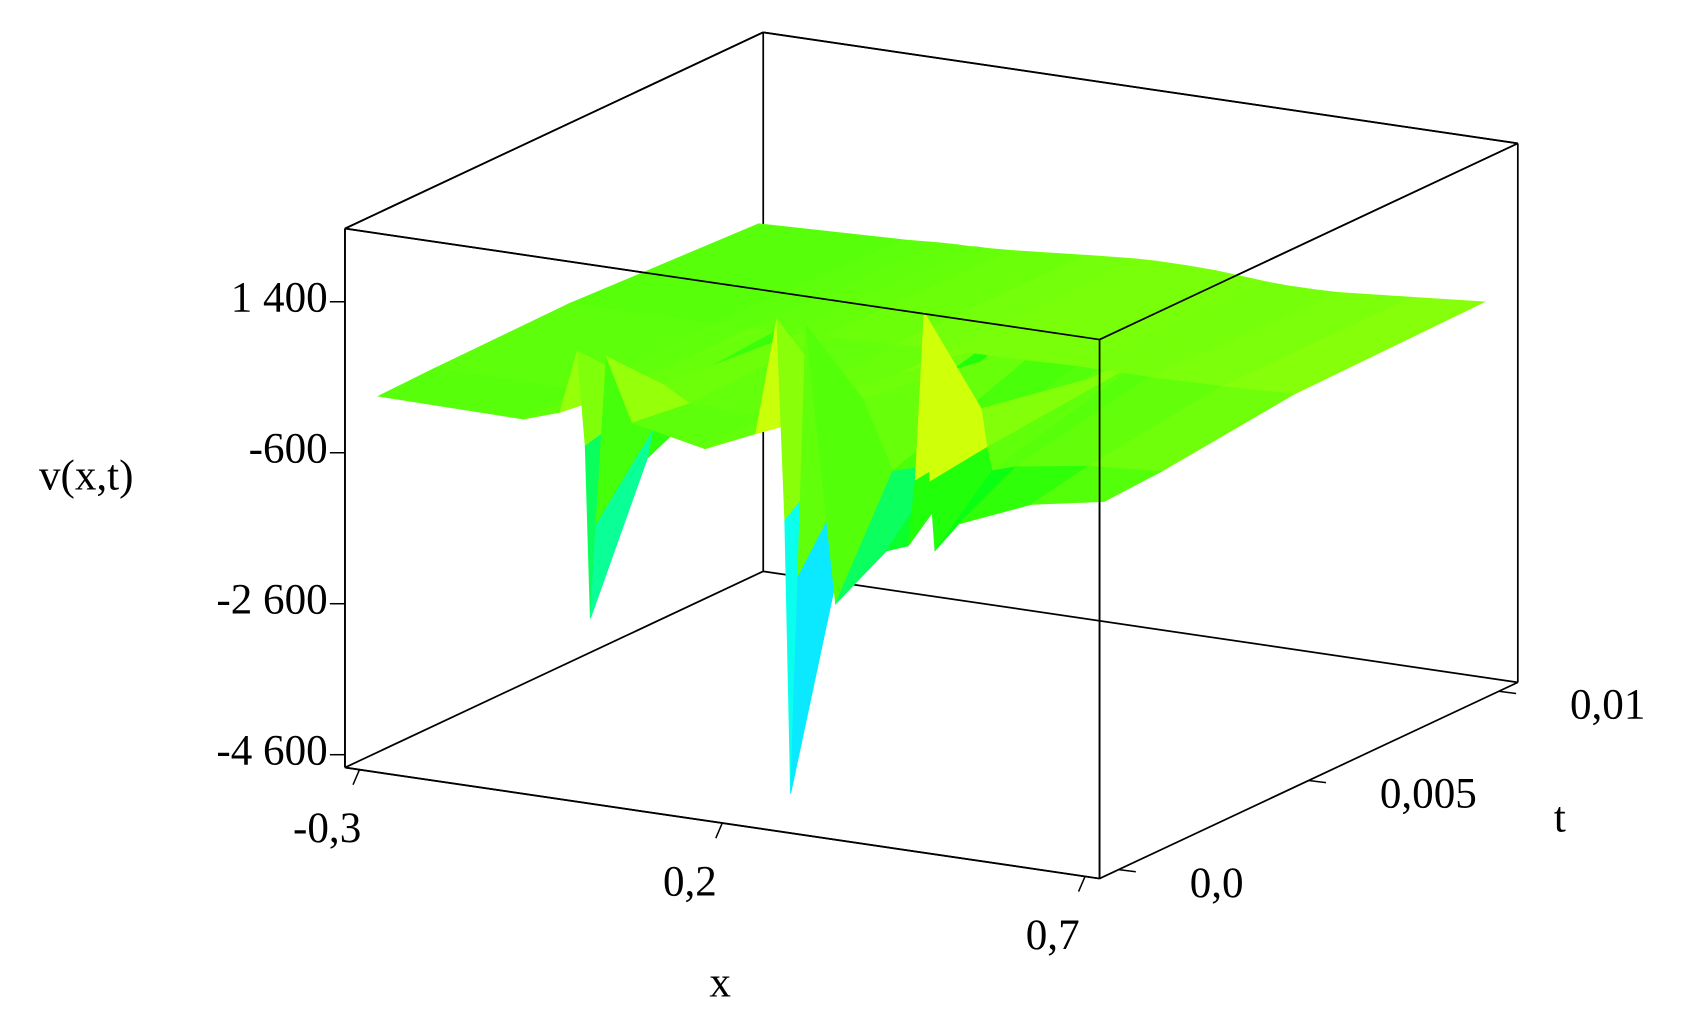  I want to click on z-tick-label: -600, so click(288, 449).